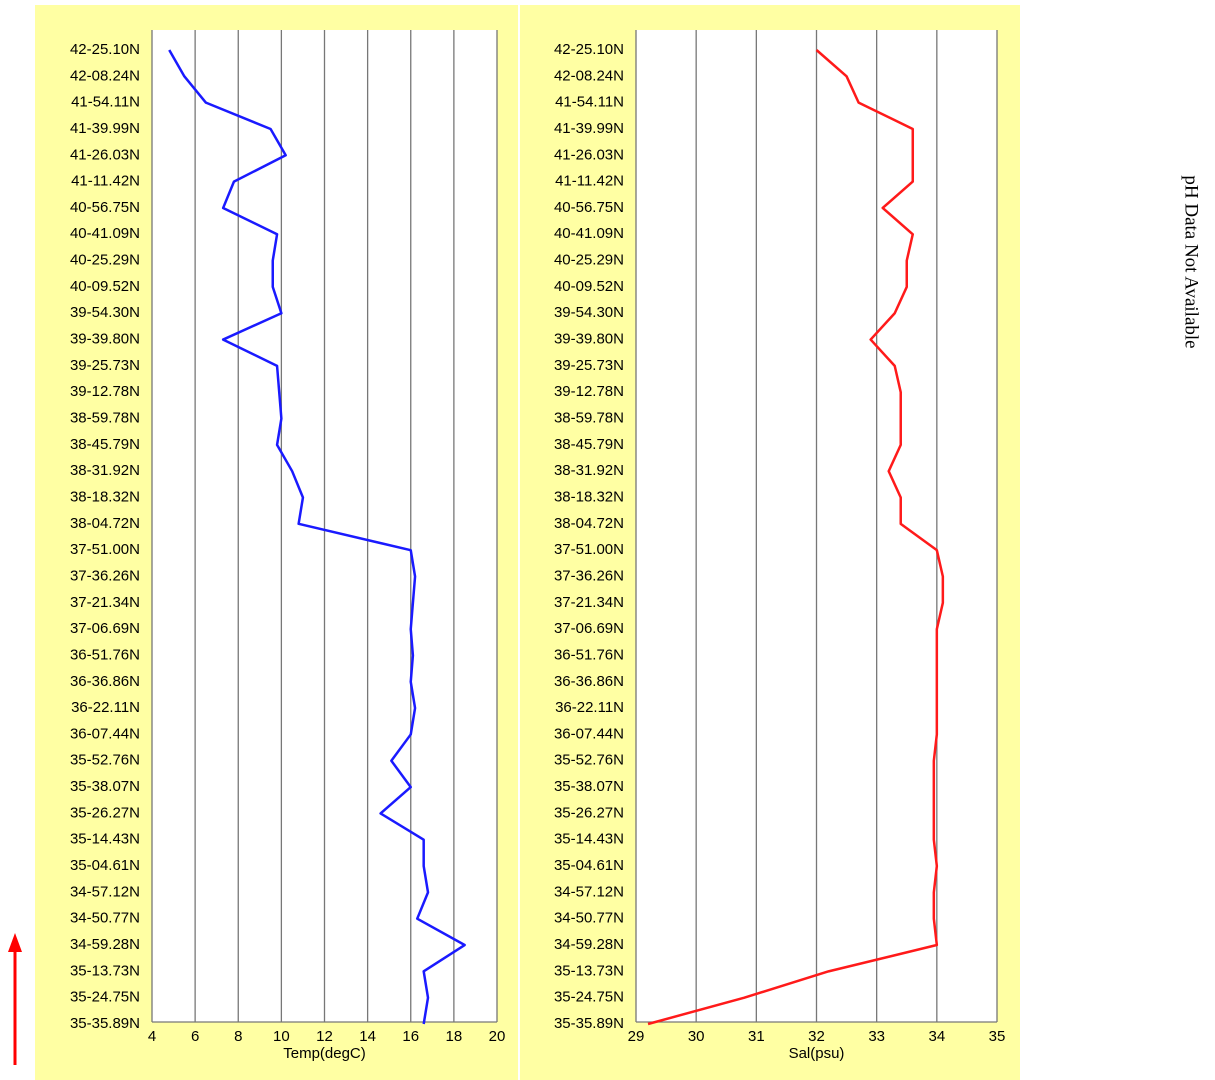  Describe the element at coordinates (497, 1036) in the screenshot. I see `x-tick-label: 20` at that location.